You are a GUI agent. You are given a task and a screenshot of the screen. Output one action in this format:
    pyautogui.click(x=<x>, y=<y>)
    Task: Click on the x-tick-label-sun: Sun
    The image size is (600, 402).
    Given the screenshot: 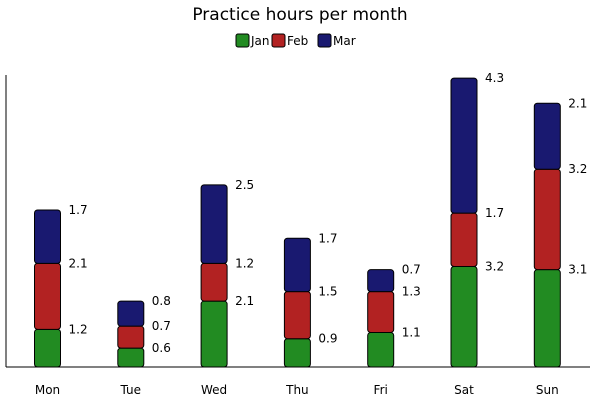 What is the action you would take?
    pyautogui.click(x=547, y=390)
    